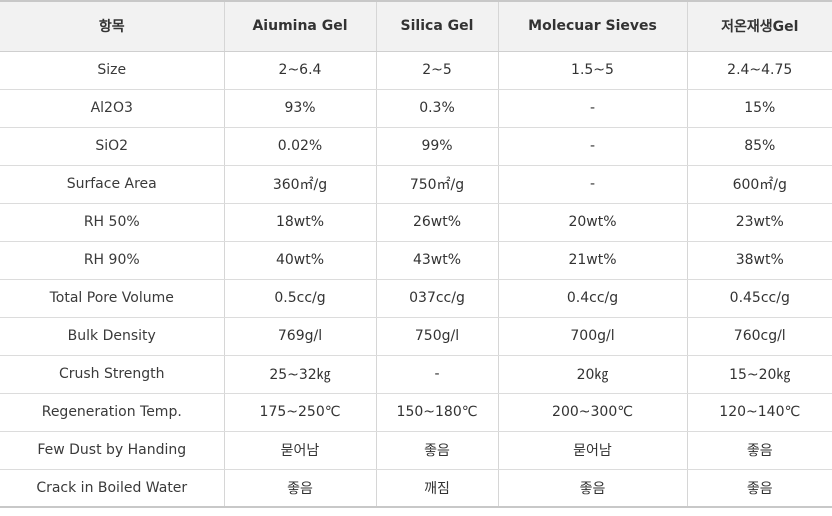 This screenshot has width=832, height=516. I want to click on table-cell: 1.5~5, so click(593, 70).